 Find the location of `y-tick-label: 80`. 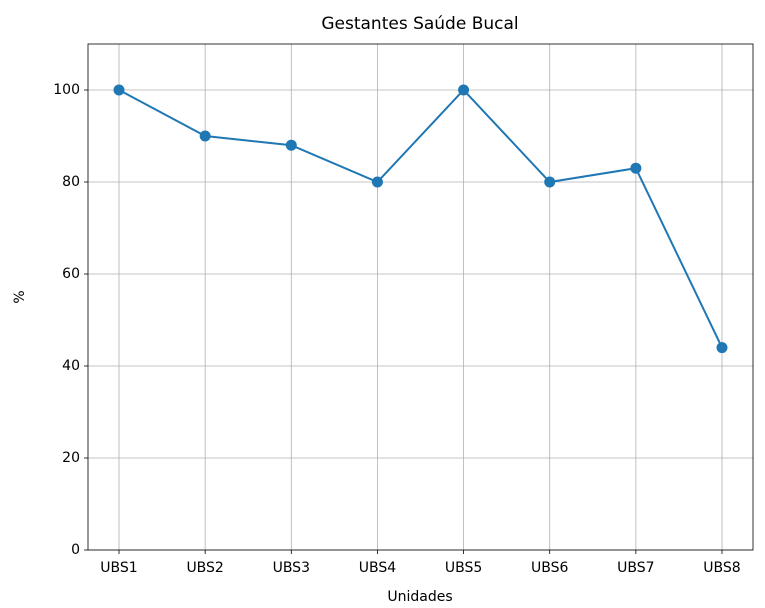

y-tick-label: 80 is located at coordinates (71, 182).